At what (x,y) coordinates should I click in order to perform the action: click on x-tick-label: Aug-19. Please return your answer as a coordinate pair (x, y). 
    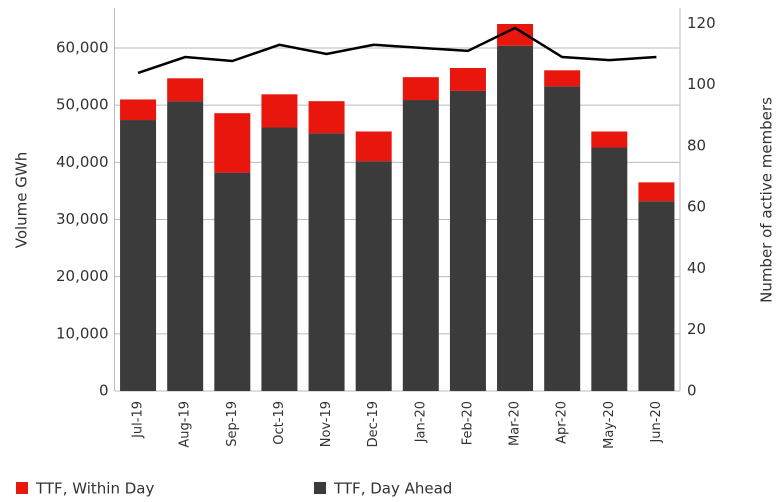
    Looking at the image, I should click on (185, 424).